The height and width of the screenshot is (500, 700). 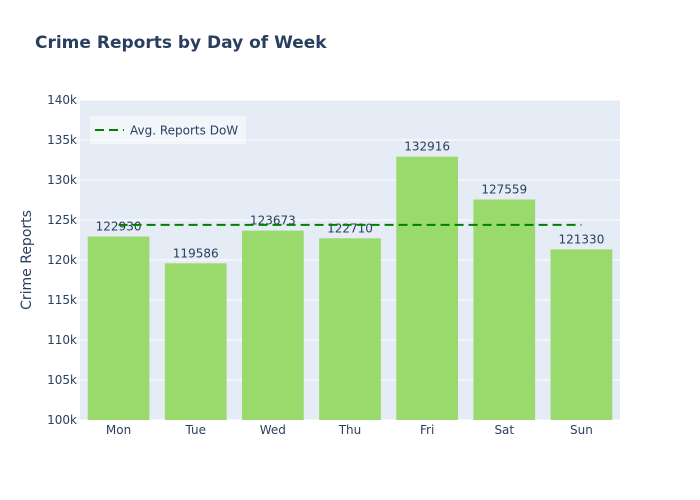 I want to click on y-tick-label: 140k, so click(x=62, y=100).